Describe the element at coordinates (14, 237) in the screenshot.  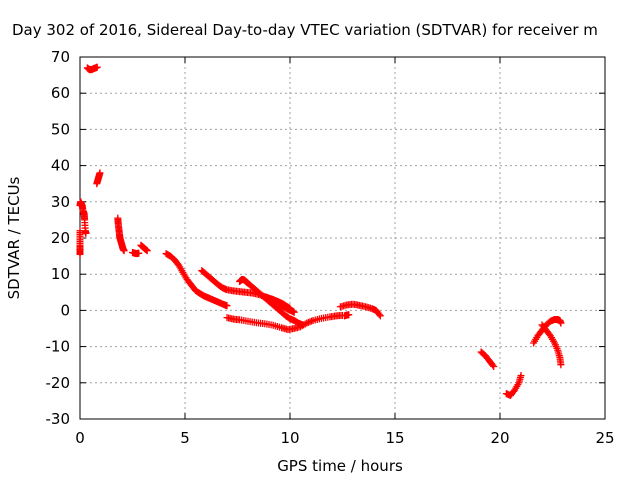
I see `y-axis-label: SDTVAR / TECUs` at that location.